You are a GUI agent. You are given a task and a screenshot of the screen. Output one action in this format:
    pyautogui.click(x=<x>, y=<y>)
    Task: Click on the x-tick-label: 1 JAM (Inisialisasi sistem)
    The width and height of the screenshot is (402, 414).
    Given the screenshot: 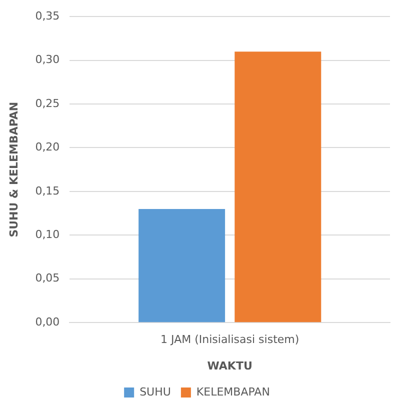 What is the action you would take?
    pyautogui.click(x=230, y=339)
    